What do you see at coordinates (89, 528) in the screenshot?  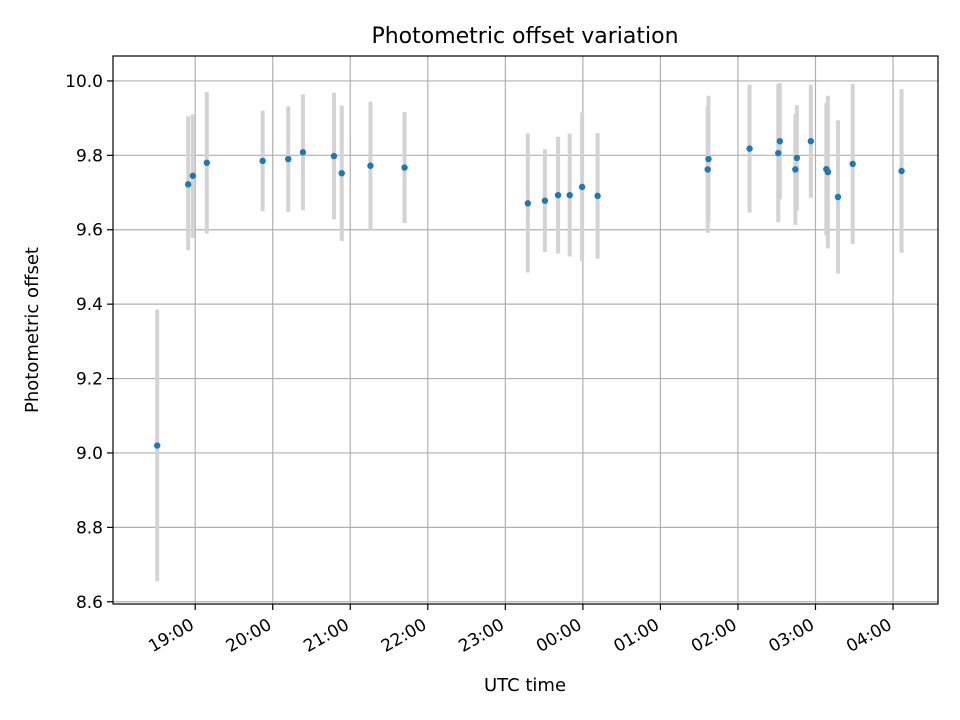 I see `y-tick-label: 8.8` at bounding box center [89, 528].